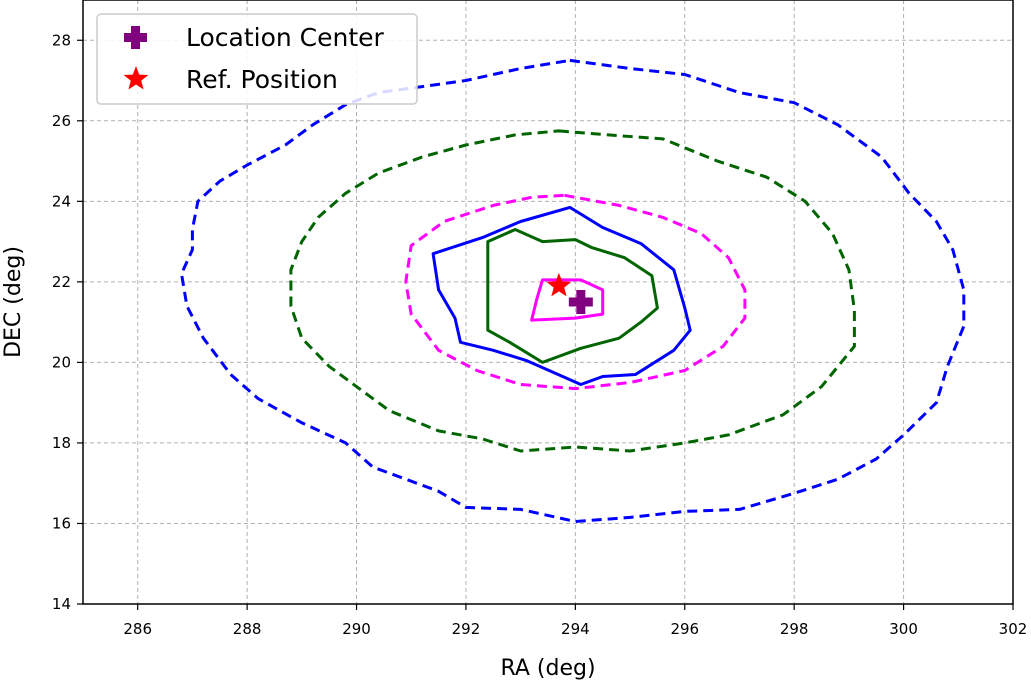 The image size is (1031, 681). What do you see at coordinates (794, 629) in the screenshot?
I see `x-tick-label: 298` at bounding box center [794, 629].